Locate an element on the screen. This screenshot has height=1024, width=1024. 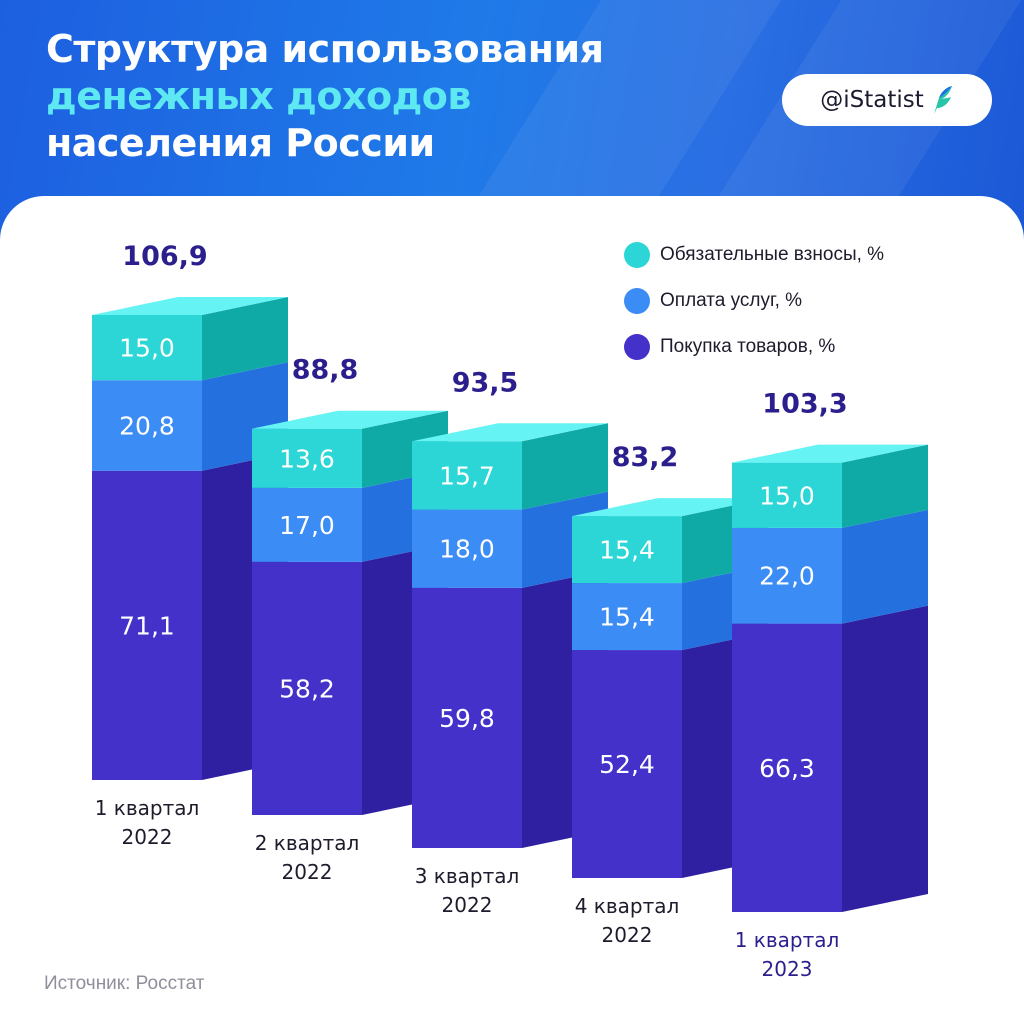
value-label-goods-2: 59,8 is located at coordinates (467, 718).